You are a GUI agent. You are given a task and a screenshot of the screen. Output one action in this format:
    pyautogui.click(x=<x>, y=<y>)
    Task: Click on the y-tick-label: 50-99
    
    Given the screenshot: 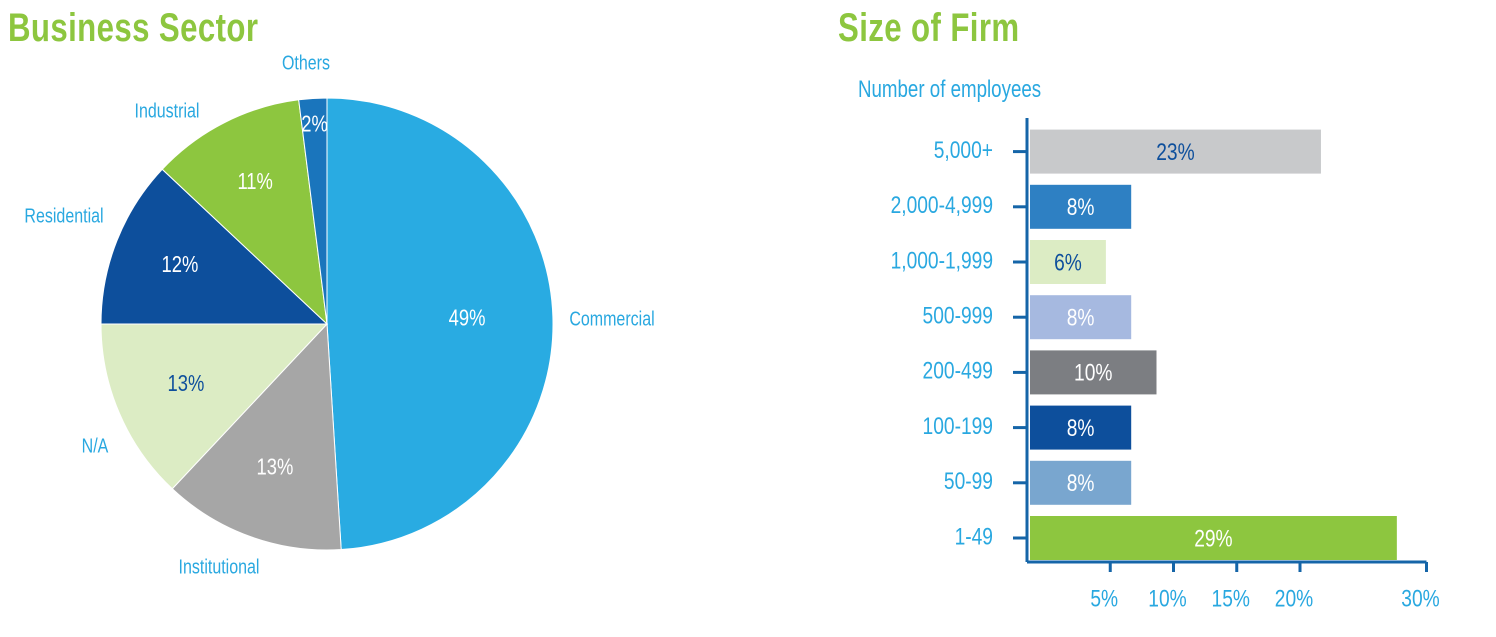 What is the action you would take?
    pyautogui.click(x=968, y=481)
    